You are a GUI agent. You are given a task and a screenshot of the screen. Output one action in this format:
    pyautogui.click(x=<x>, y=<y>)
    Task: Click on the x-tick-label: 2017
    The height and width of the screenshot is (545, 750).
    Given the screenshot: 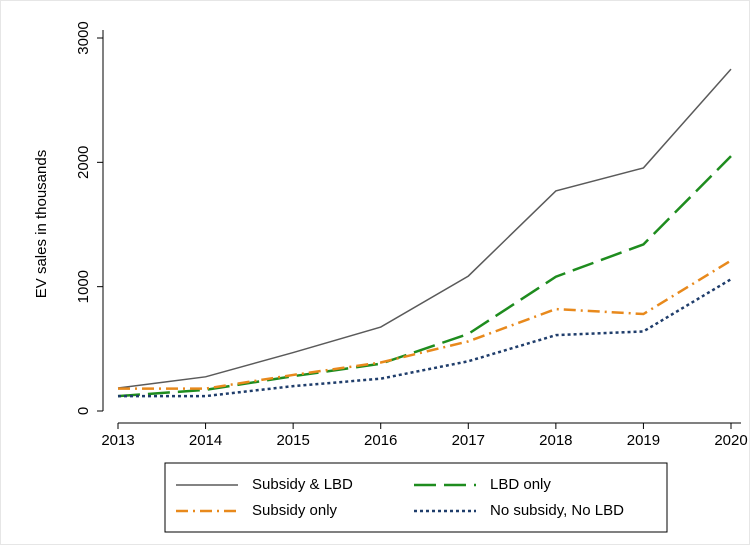 What is the action you would take?
    pyautogui.click(x=468, y=440)
    